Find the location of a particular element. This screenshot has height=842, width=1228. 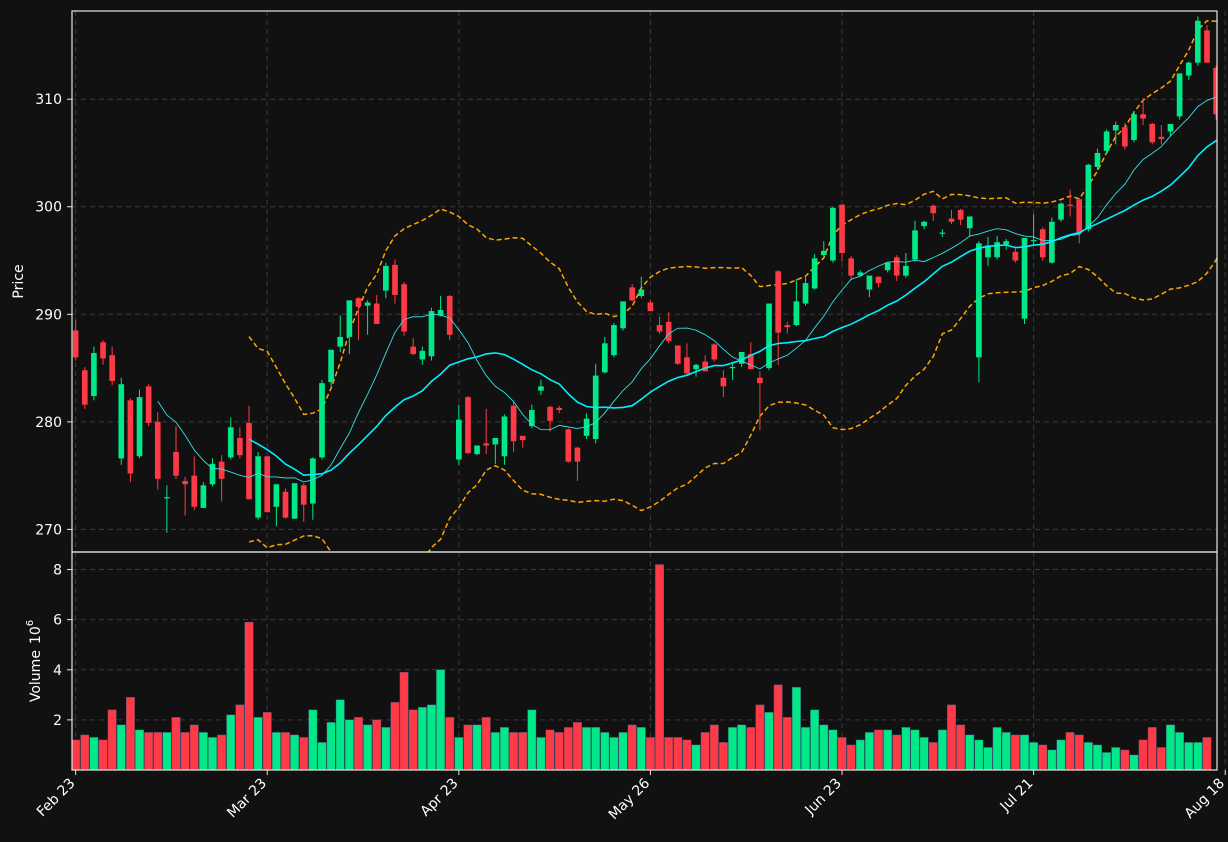

volume-unit-base: 10 is located at coordinates (36, 635).